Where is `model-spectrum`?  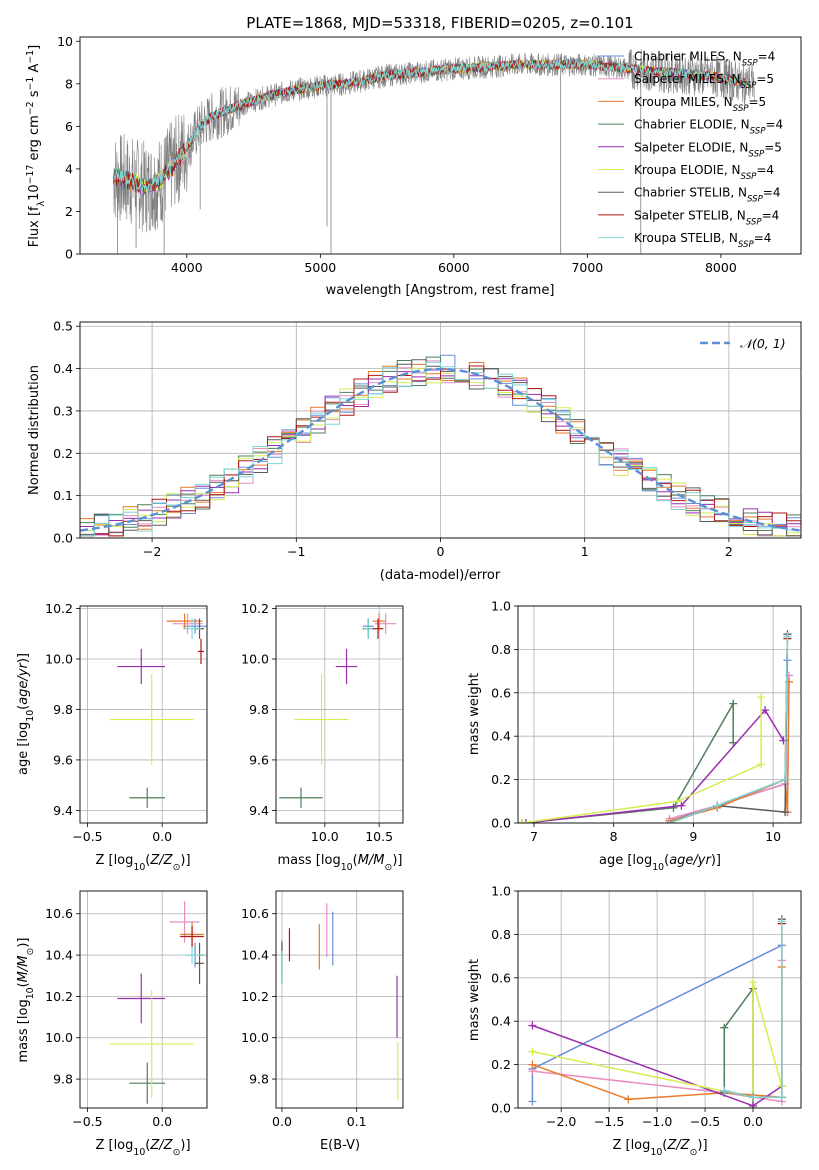
model-spectrum is located at coordinates (430, 126).